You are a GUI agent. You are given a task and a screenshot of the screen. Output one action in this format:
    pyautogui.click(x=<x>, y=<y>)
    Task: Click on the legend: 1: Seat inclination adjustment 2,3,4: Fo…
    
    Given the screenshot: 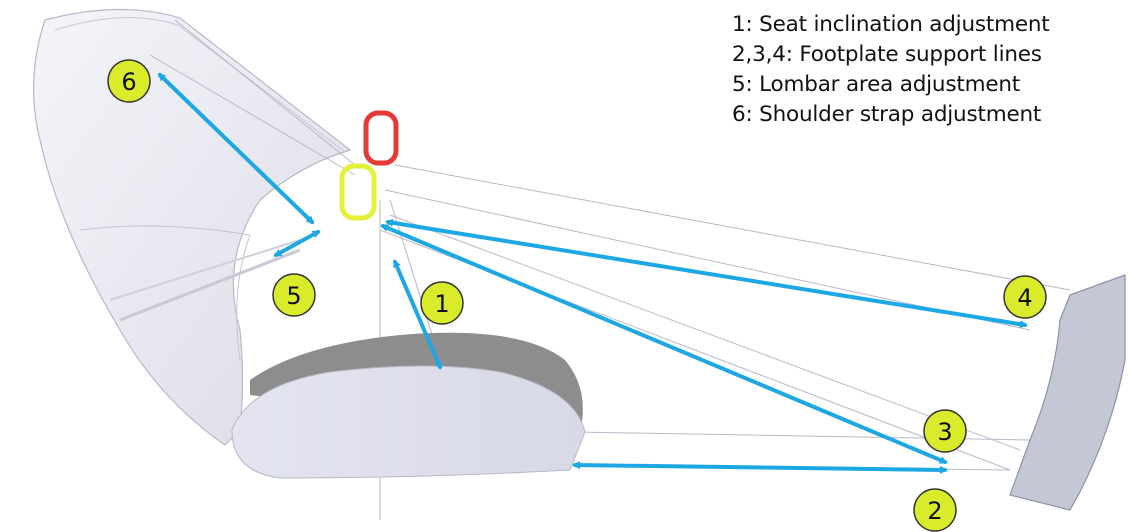 What is the action you would take?
    pyautogui.click(x=930, y=70)
    